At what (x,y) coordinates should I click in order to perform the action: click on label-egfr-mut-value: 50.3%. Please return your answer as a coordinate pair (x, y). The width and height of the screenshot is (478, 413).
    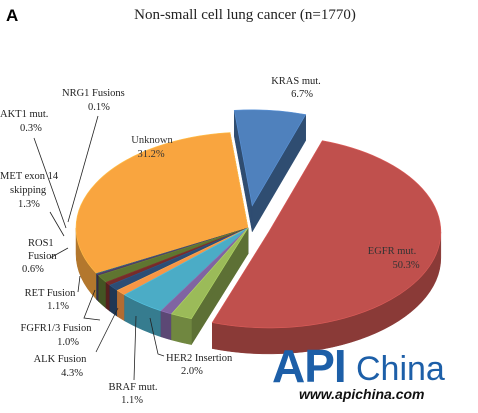
    Looking at the image, I should click on (405, 265).